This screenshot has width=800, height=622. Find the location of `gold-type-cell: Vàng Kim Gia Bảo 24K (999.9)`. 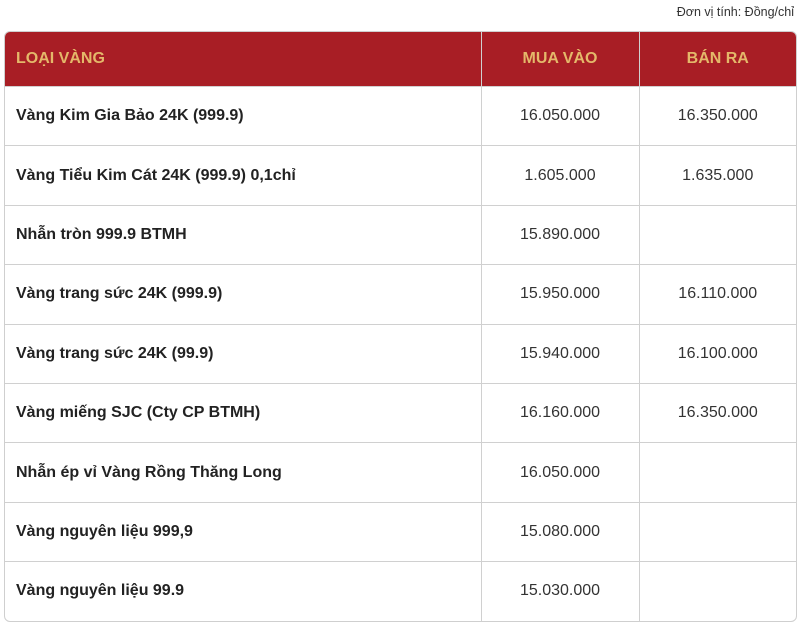

gold-type-cell: Vàng Kim Gia Bảo 24K (999.9) is located at coordinates (243, 115).